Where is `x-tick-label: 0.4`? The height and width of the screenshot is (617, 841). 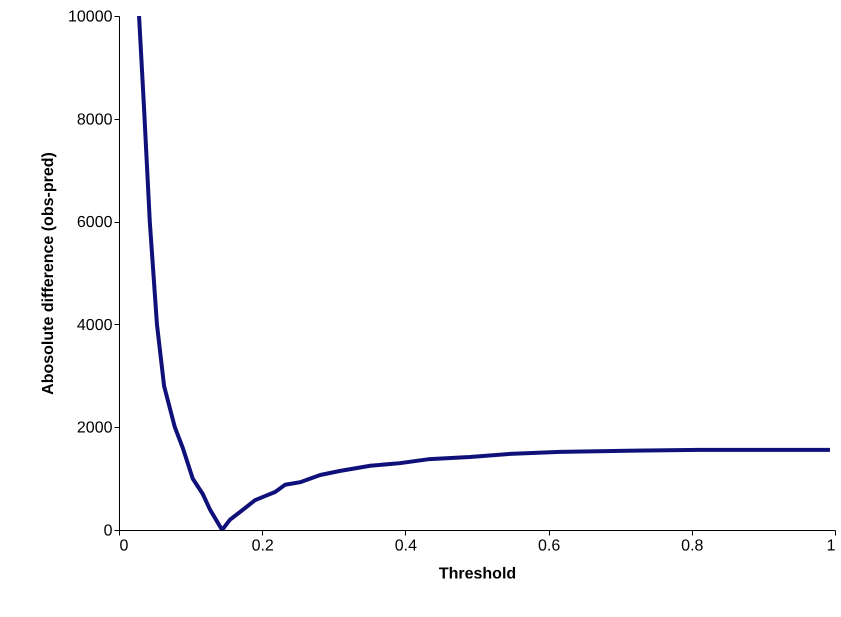
x-tick-label: 0.4 is located at coordinates (406, 546).